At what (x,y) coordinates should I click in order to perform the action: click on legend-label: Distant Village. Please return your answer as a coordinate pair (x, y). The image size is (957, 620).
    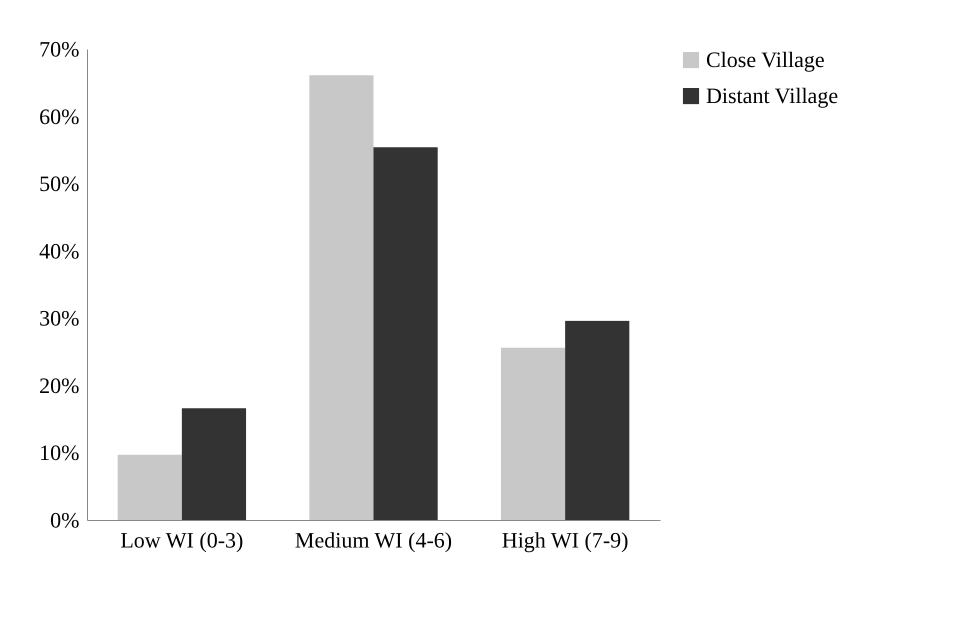
    Looking at the image, I should click on (772, 95).